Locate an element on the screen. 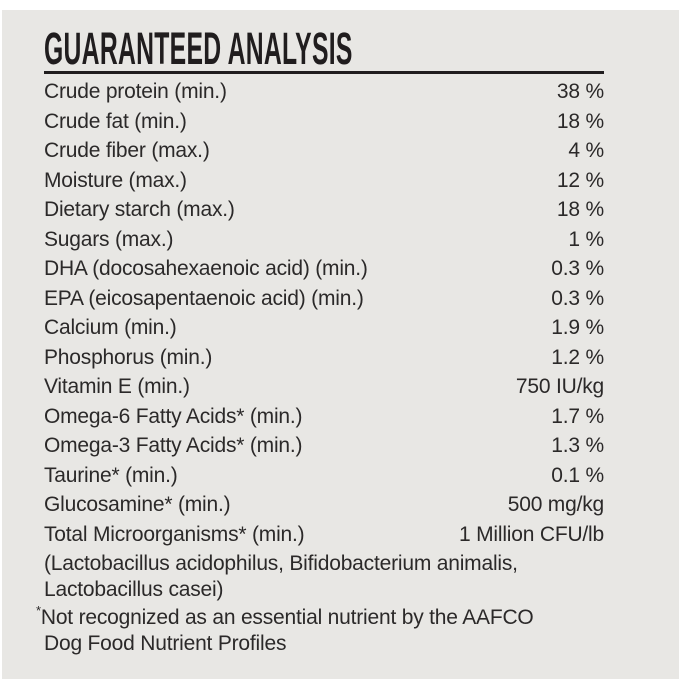  nutrient-name: Total Microorganisms* (min.) is located at coordinates (174, 534).